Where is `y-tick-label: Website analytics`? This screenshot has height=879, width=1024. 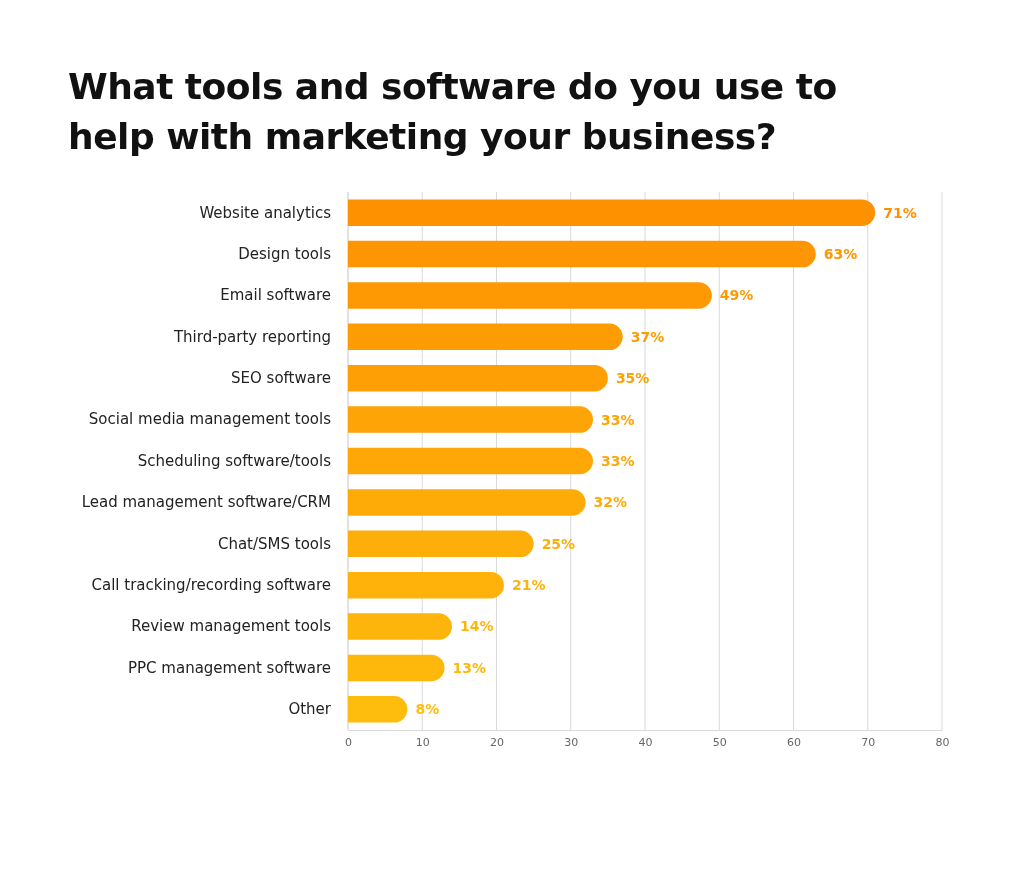 y-tick-label: Website analytics is located at coordinates (265, 212).